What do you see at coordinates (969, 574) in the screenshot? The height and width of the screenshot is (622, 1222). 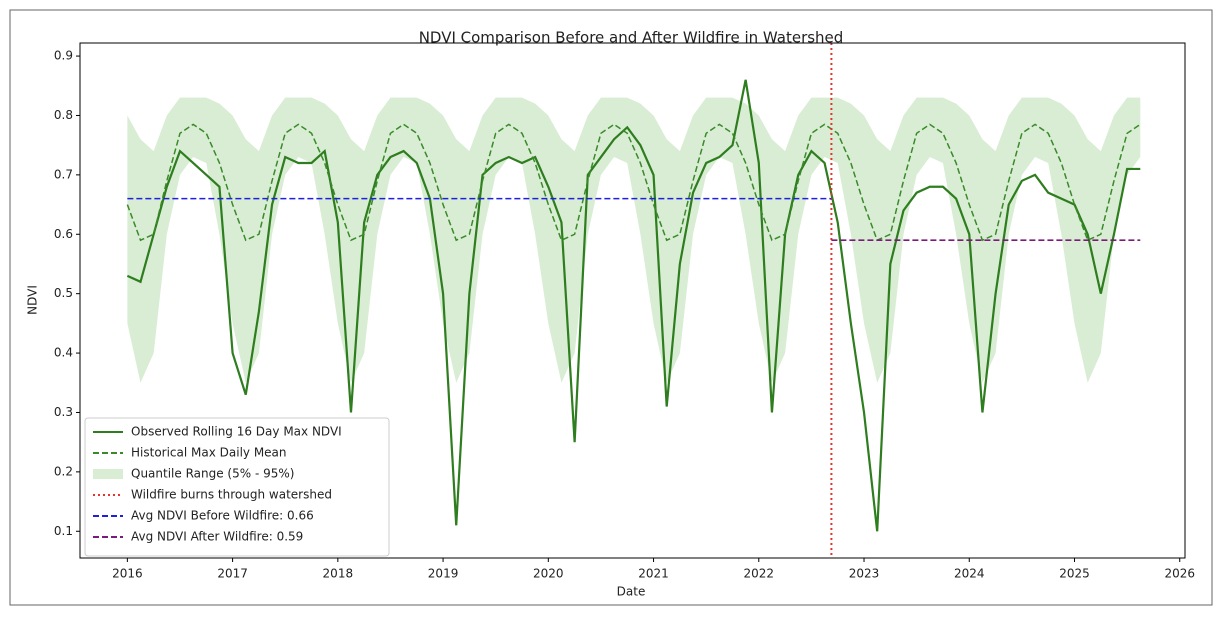 I see `x-tick-label: 2024` at bounding box center [969, 574].